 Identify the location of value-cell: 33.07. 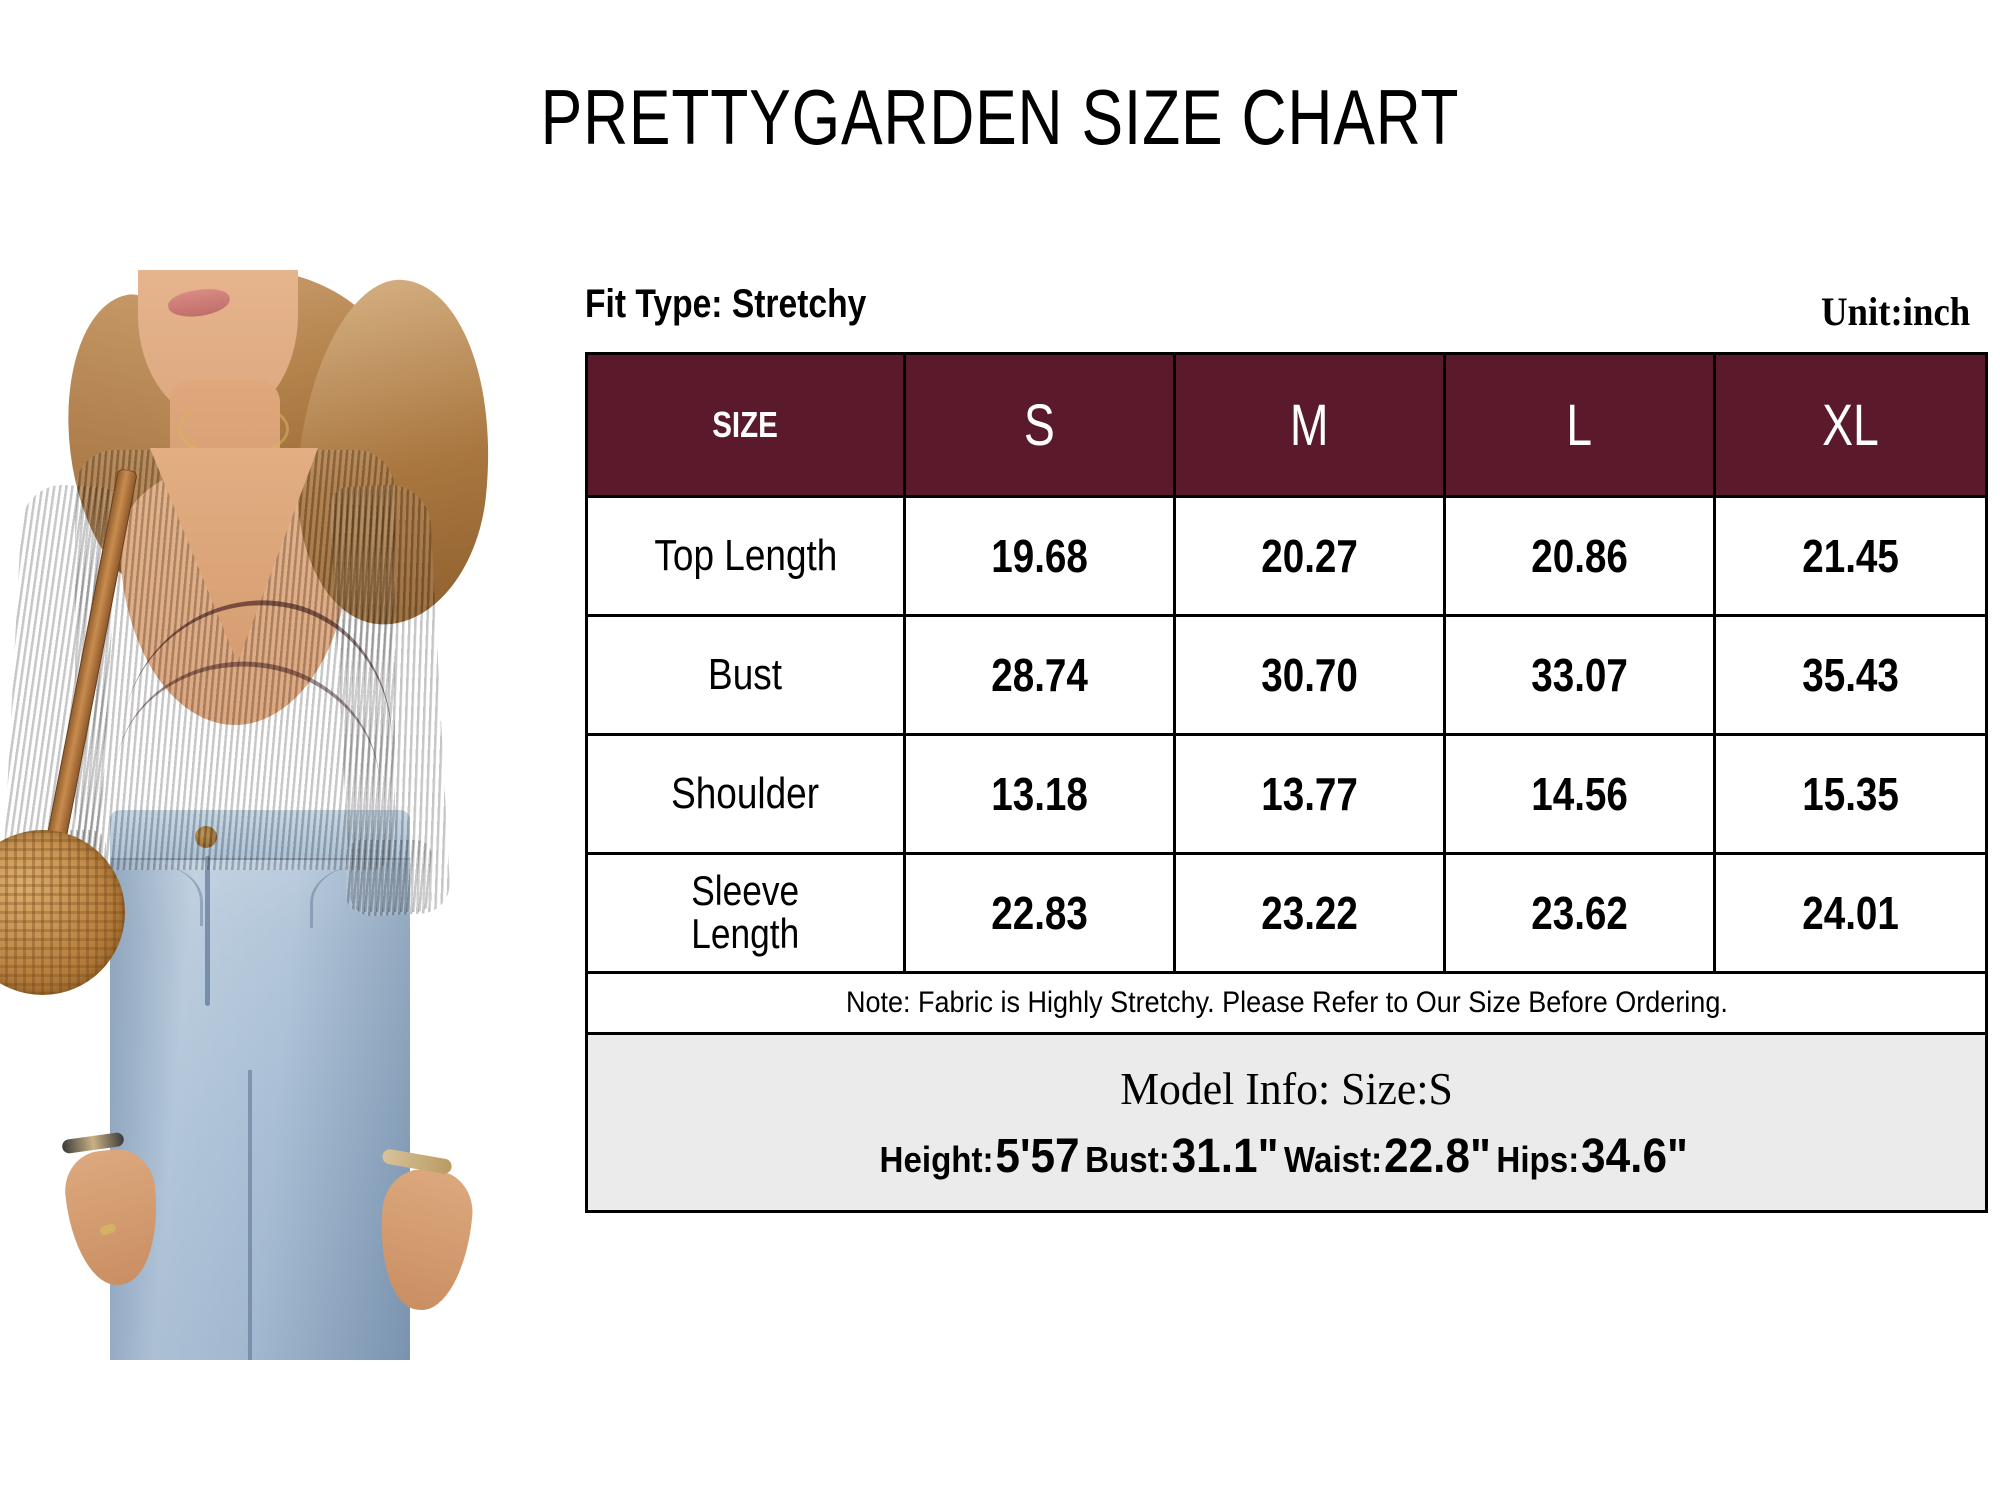
(1579, 675).